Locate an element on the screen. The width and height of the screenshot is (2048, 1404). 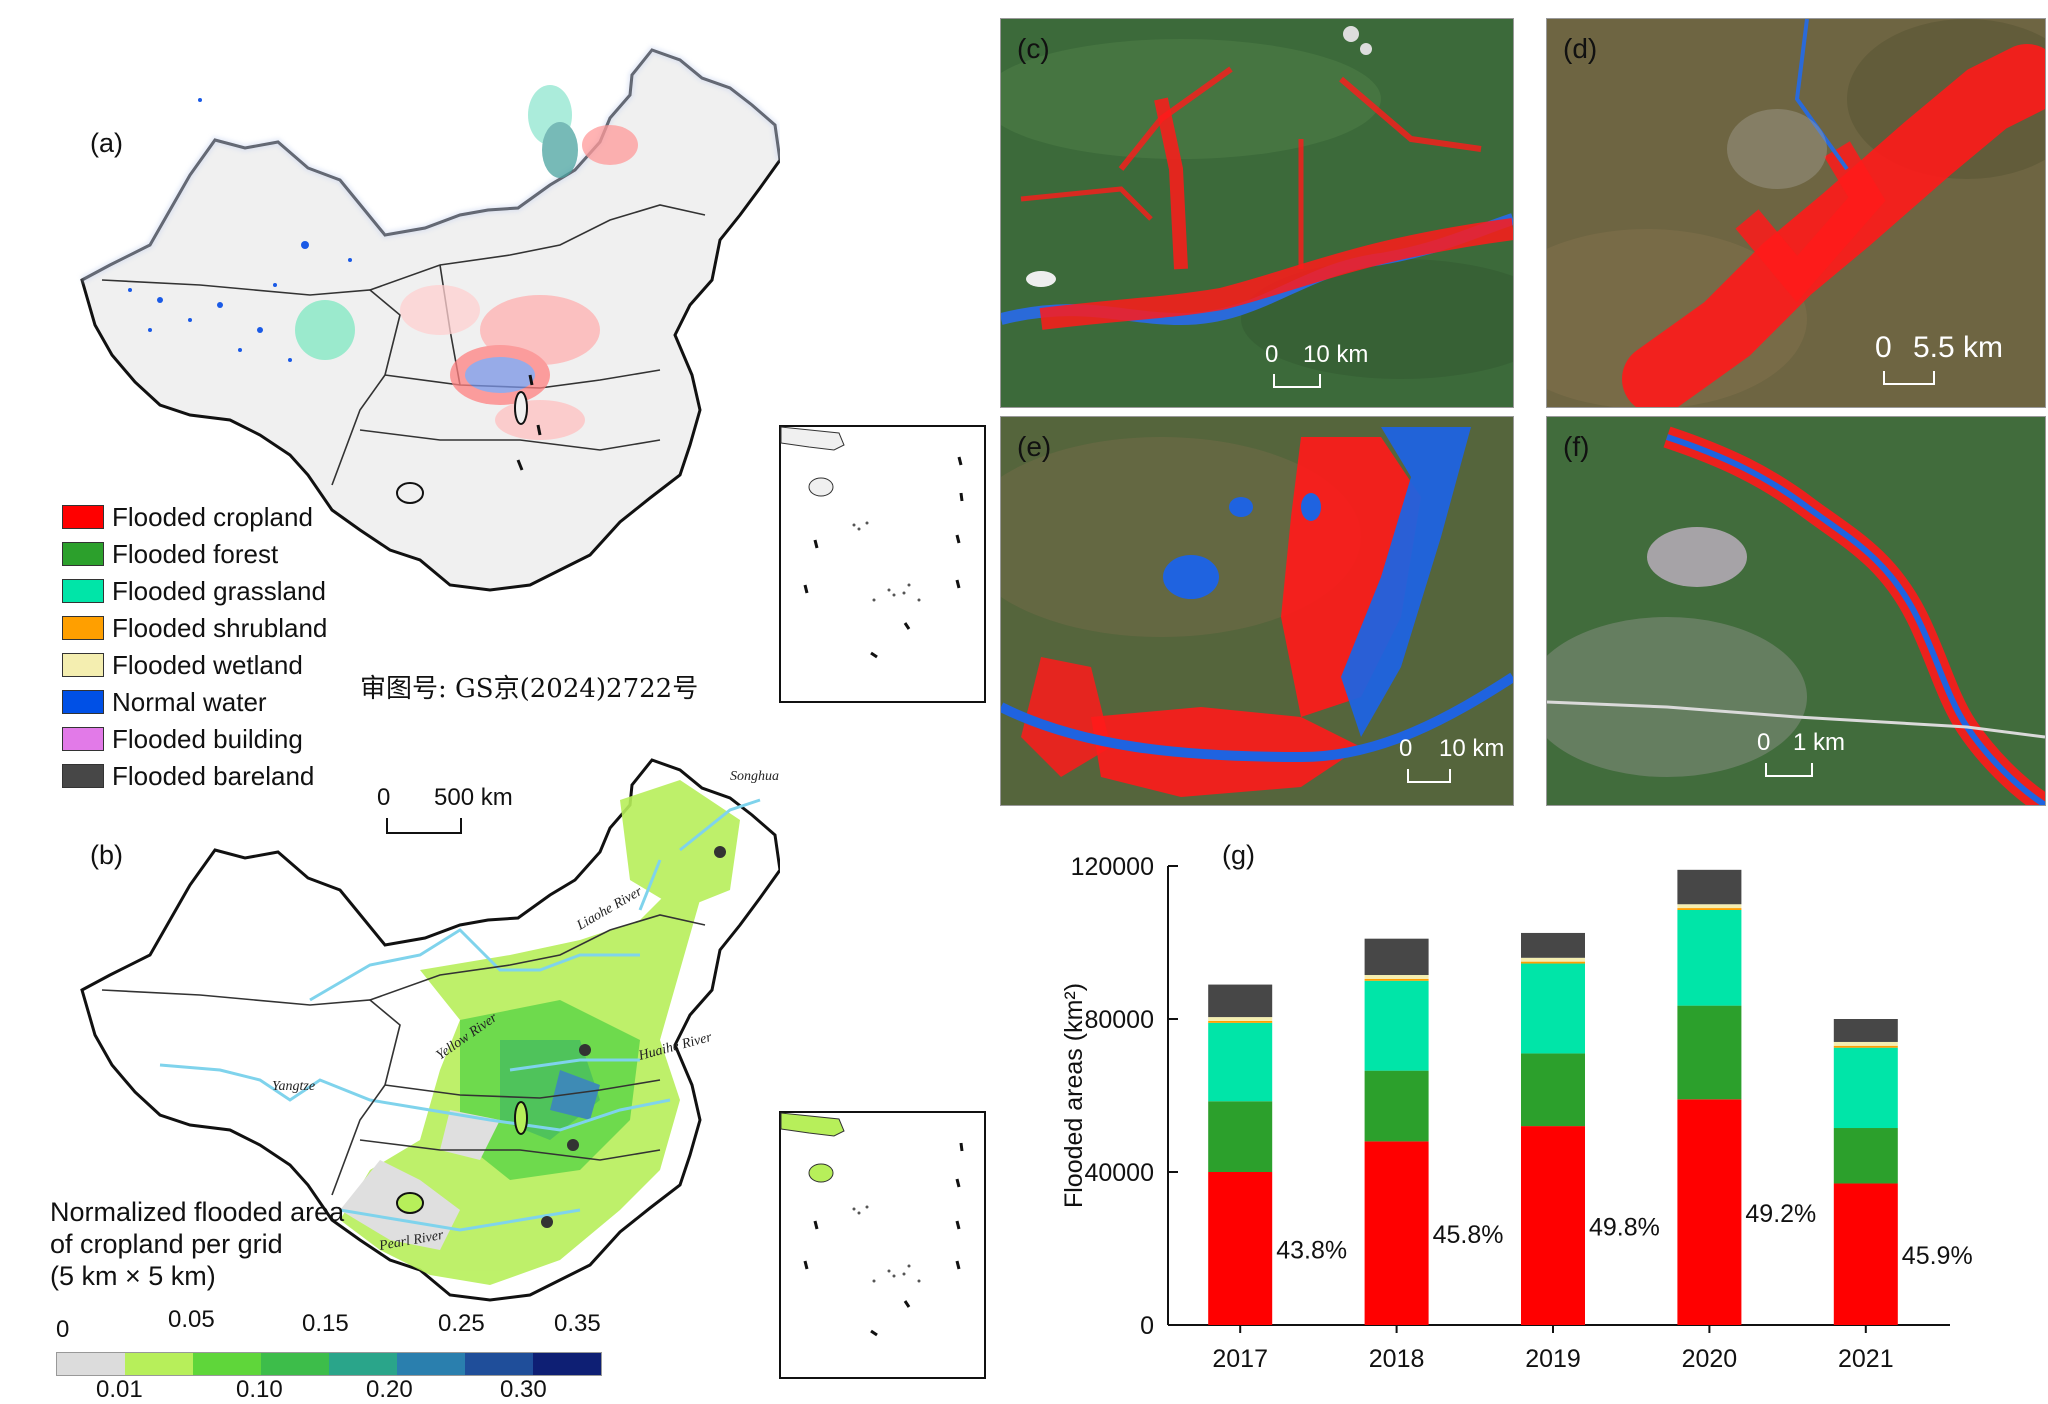
flood-patches-a is located at coordinates (466, 262).